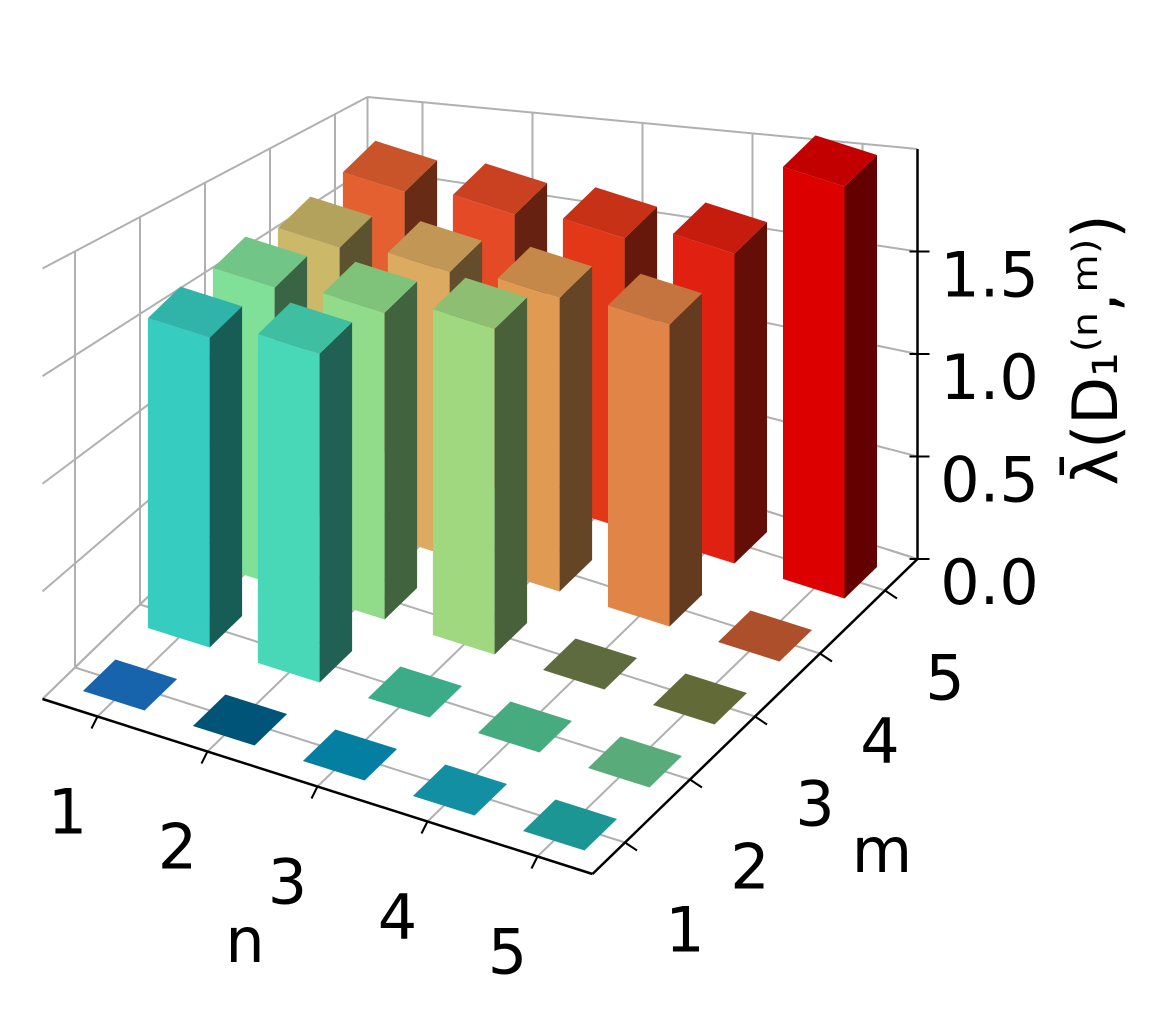 This screenshot has height=1009, width=1153. I want to click on y-tick-label: 3, so click(814, 804).